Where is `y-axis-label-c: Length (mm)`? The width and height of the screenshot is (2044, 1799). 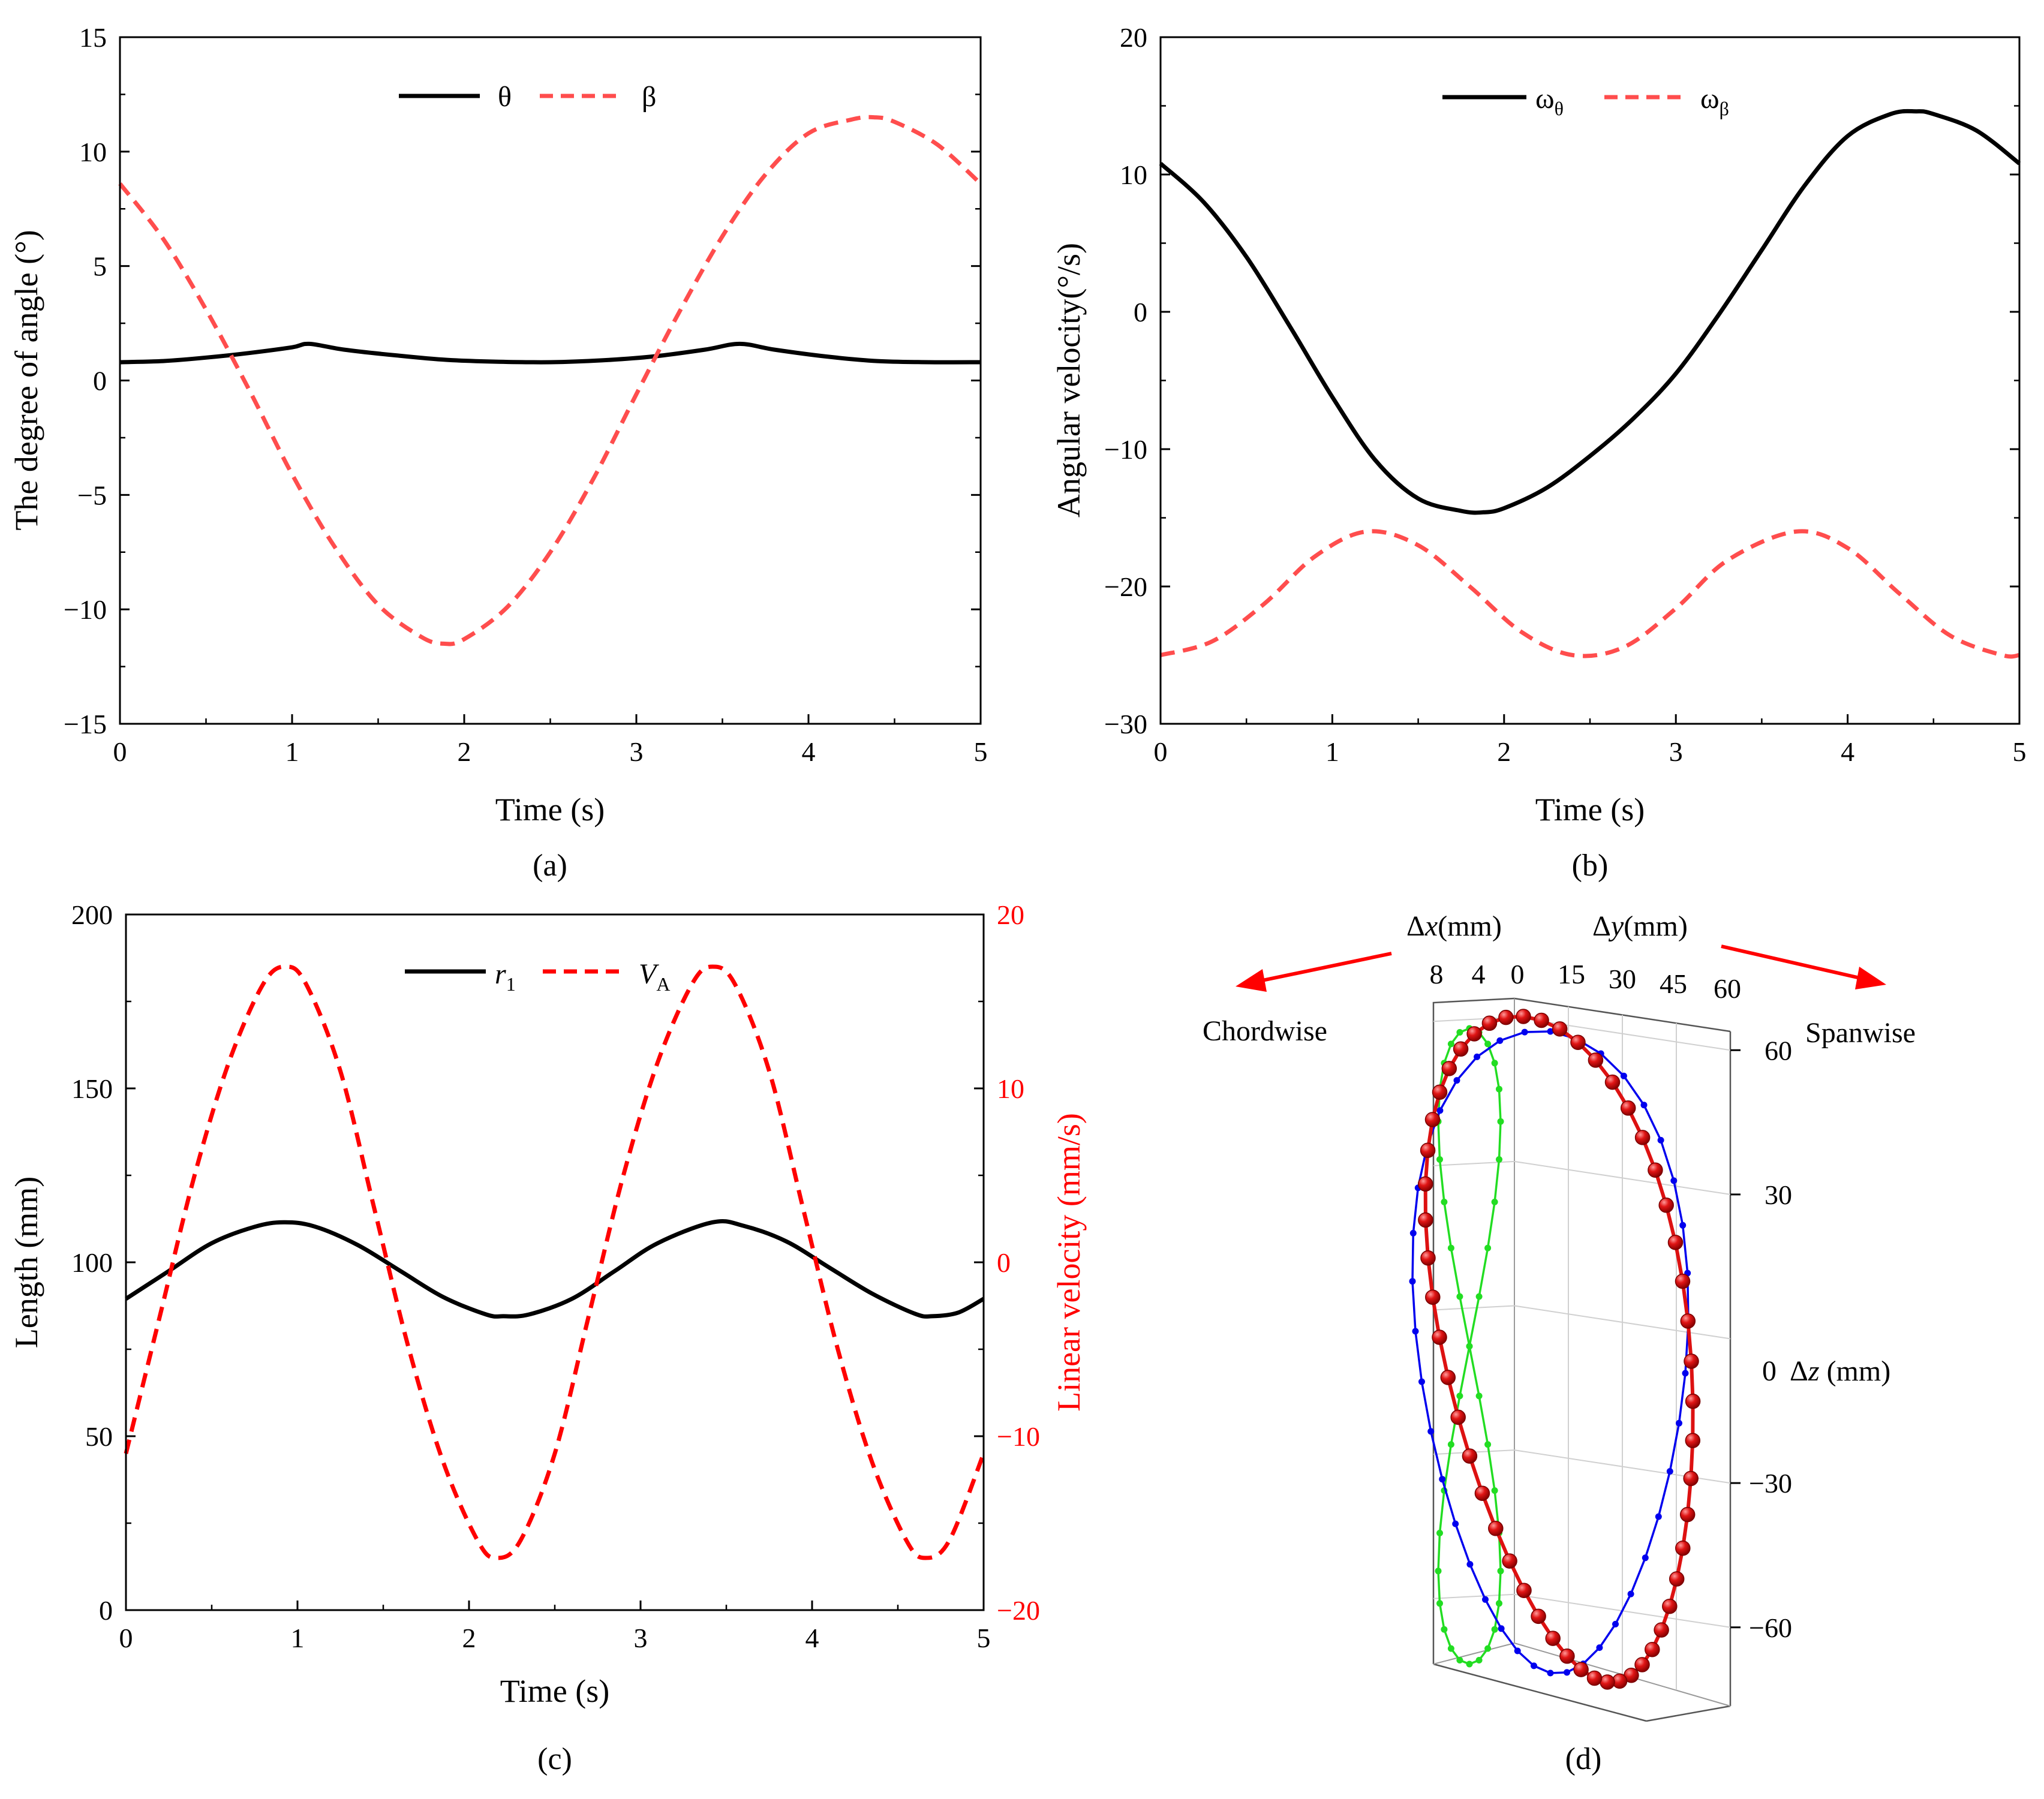
y-axis-label-c: Length (mm) is located at coordinates (26, 1262).